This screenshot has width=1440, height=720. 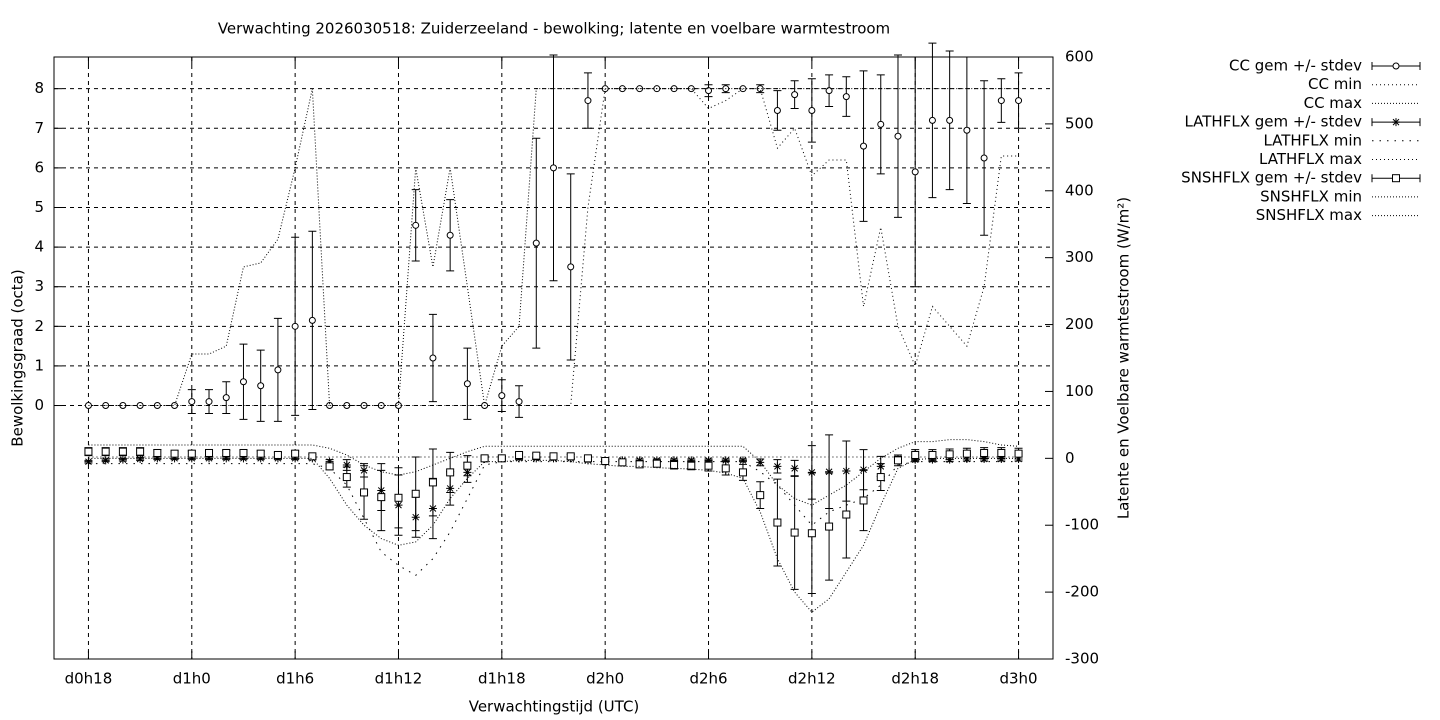 What do you see at coordinates (399, 679) in the screenshot?
I see `x-tick-label: d1h12` at bounding box center [399, 679].